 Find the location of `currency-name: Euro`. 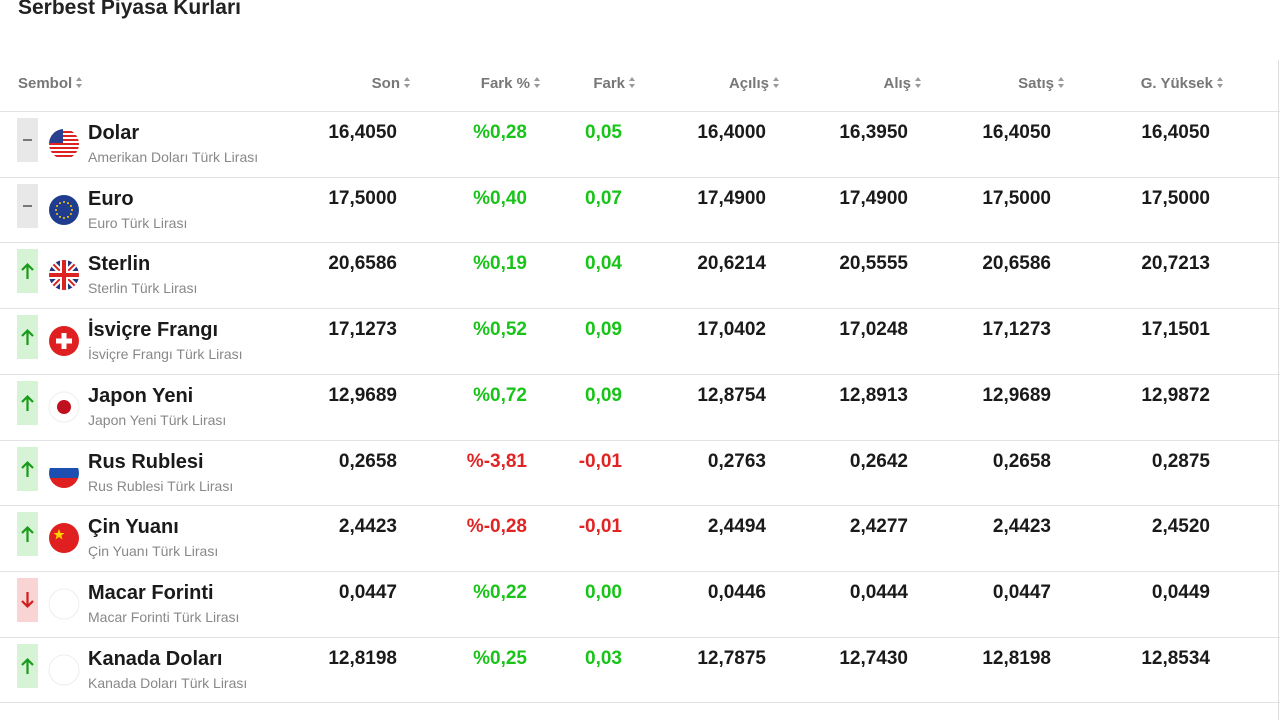

currency-name: Euro is located at coordinates (111, 198).